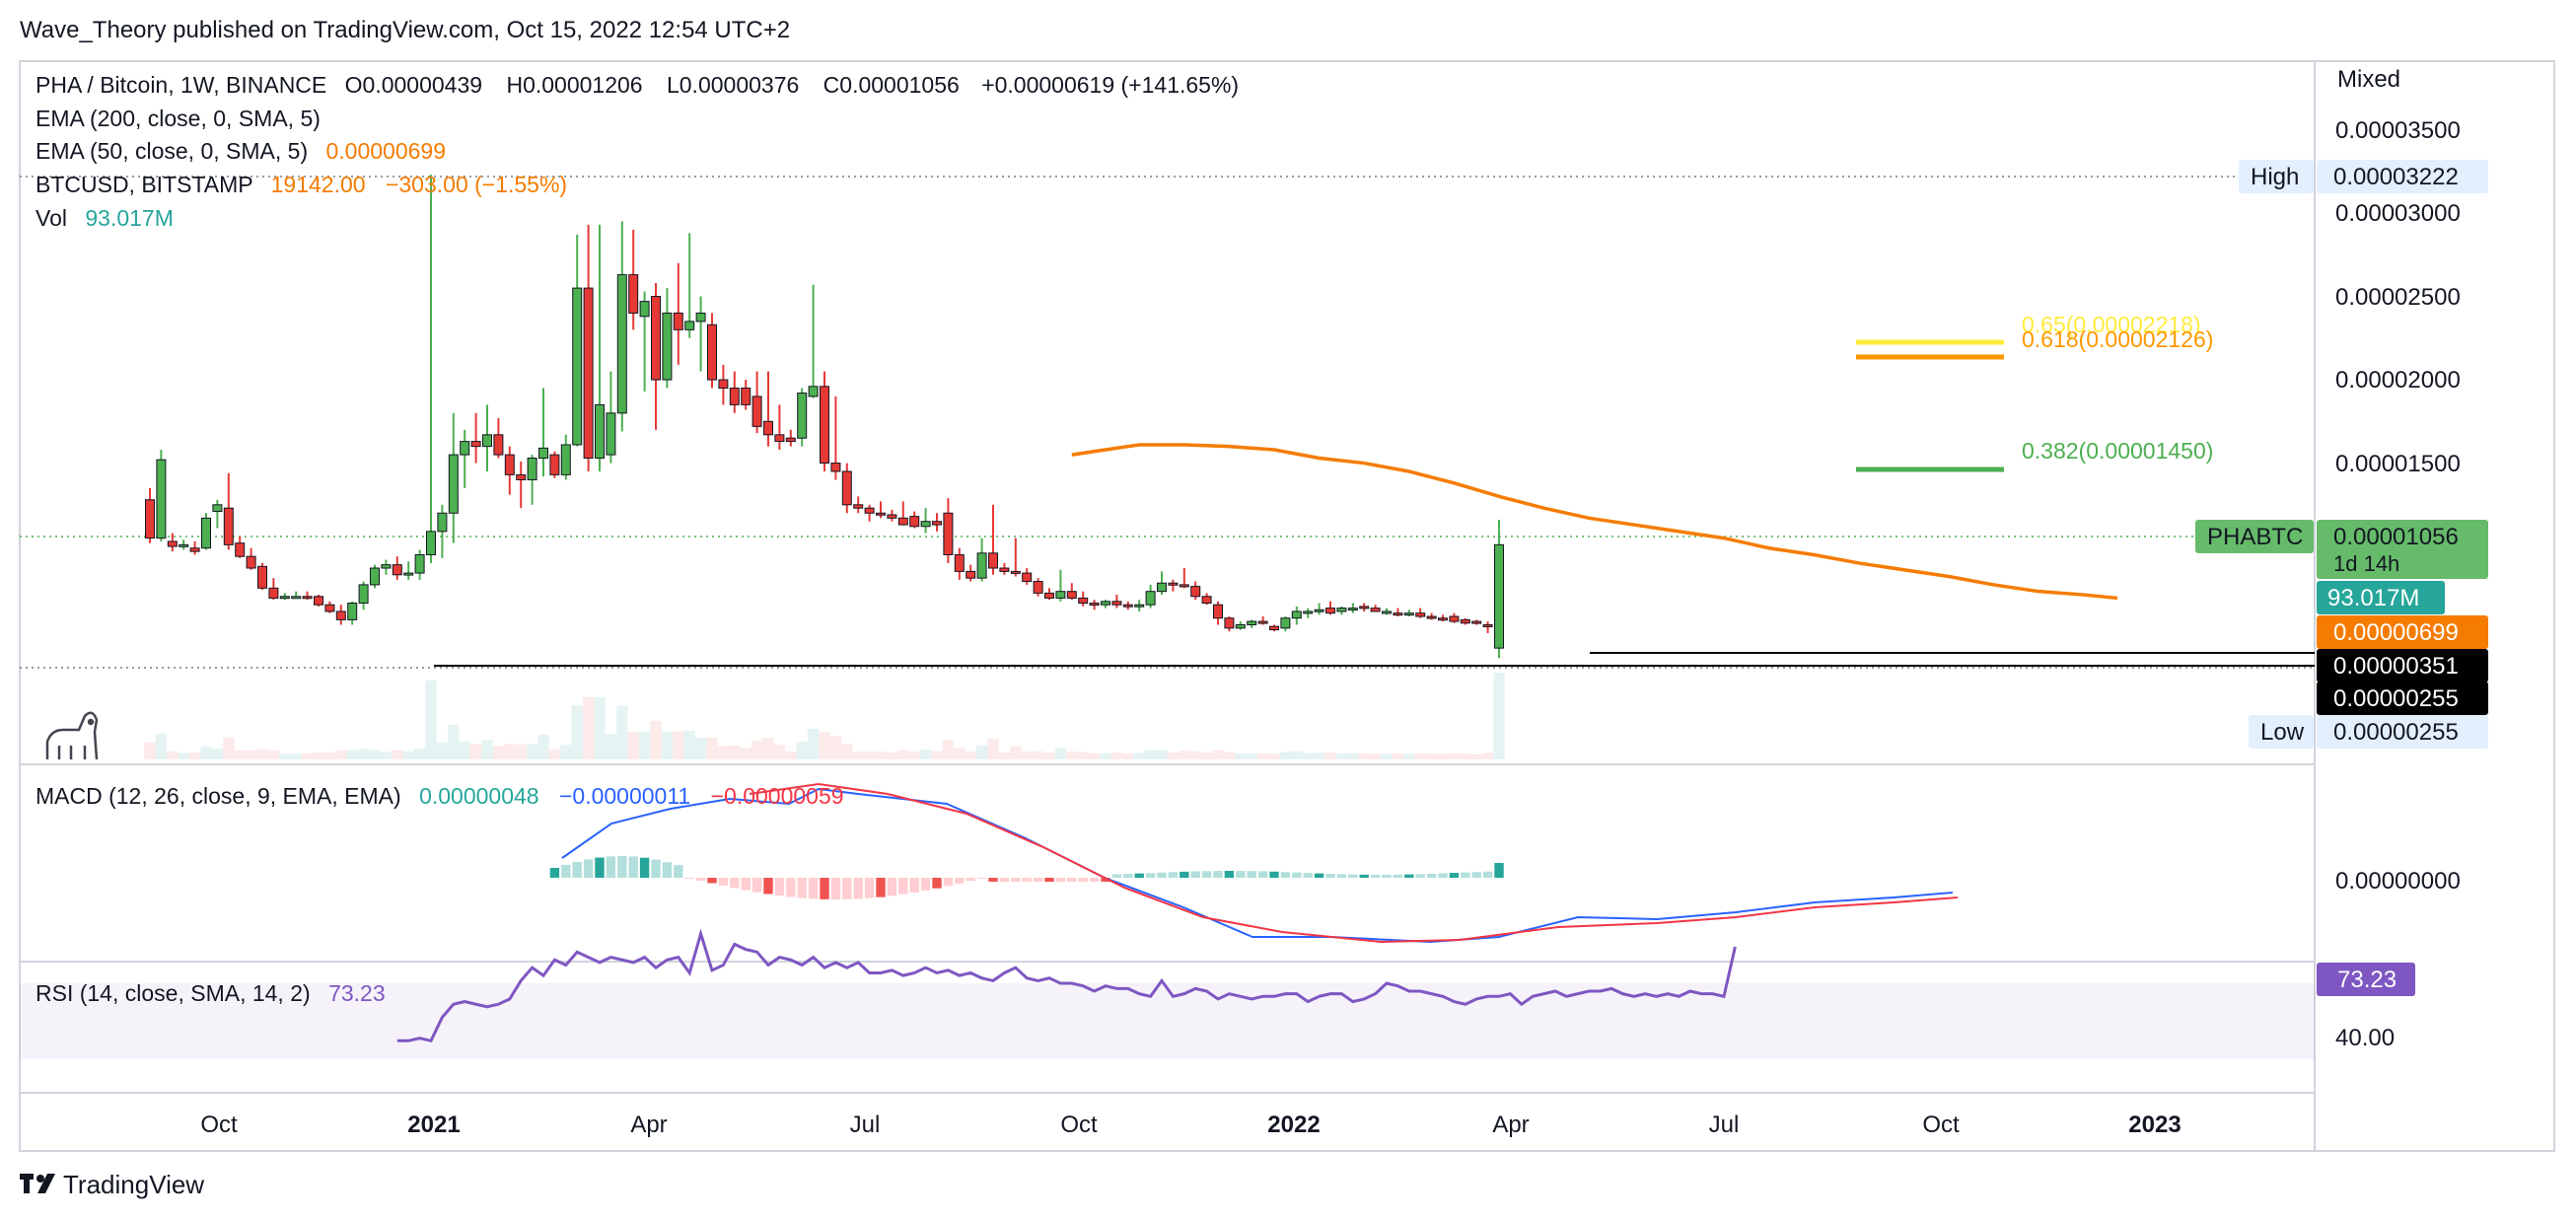 The image size is (2576, 1219). Describe the element at coordinates (1930, 405) in the screenshot. I see `fibonacci-levels` at that location.